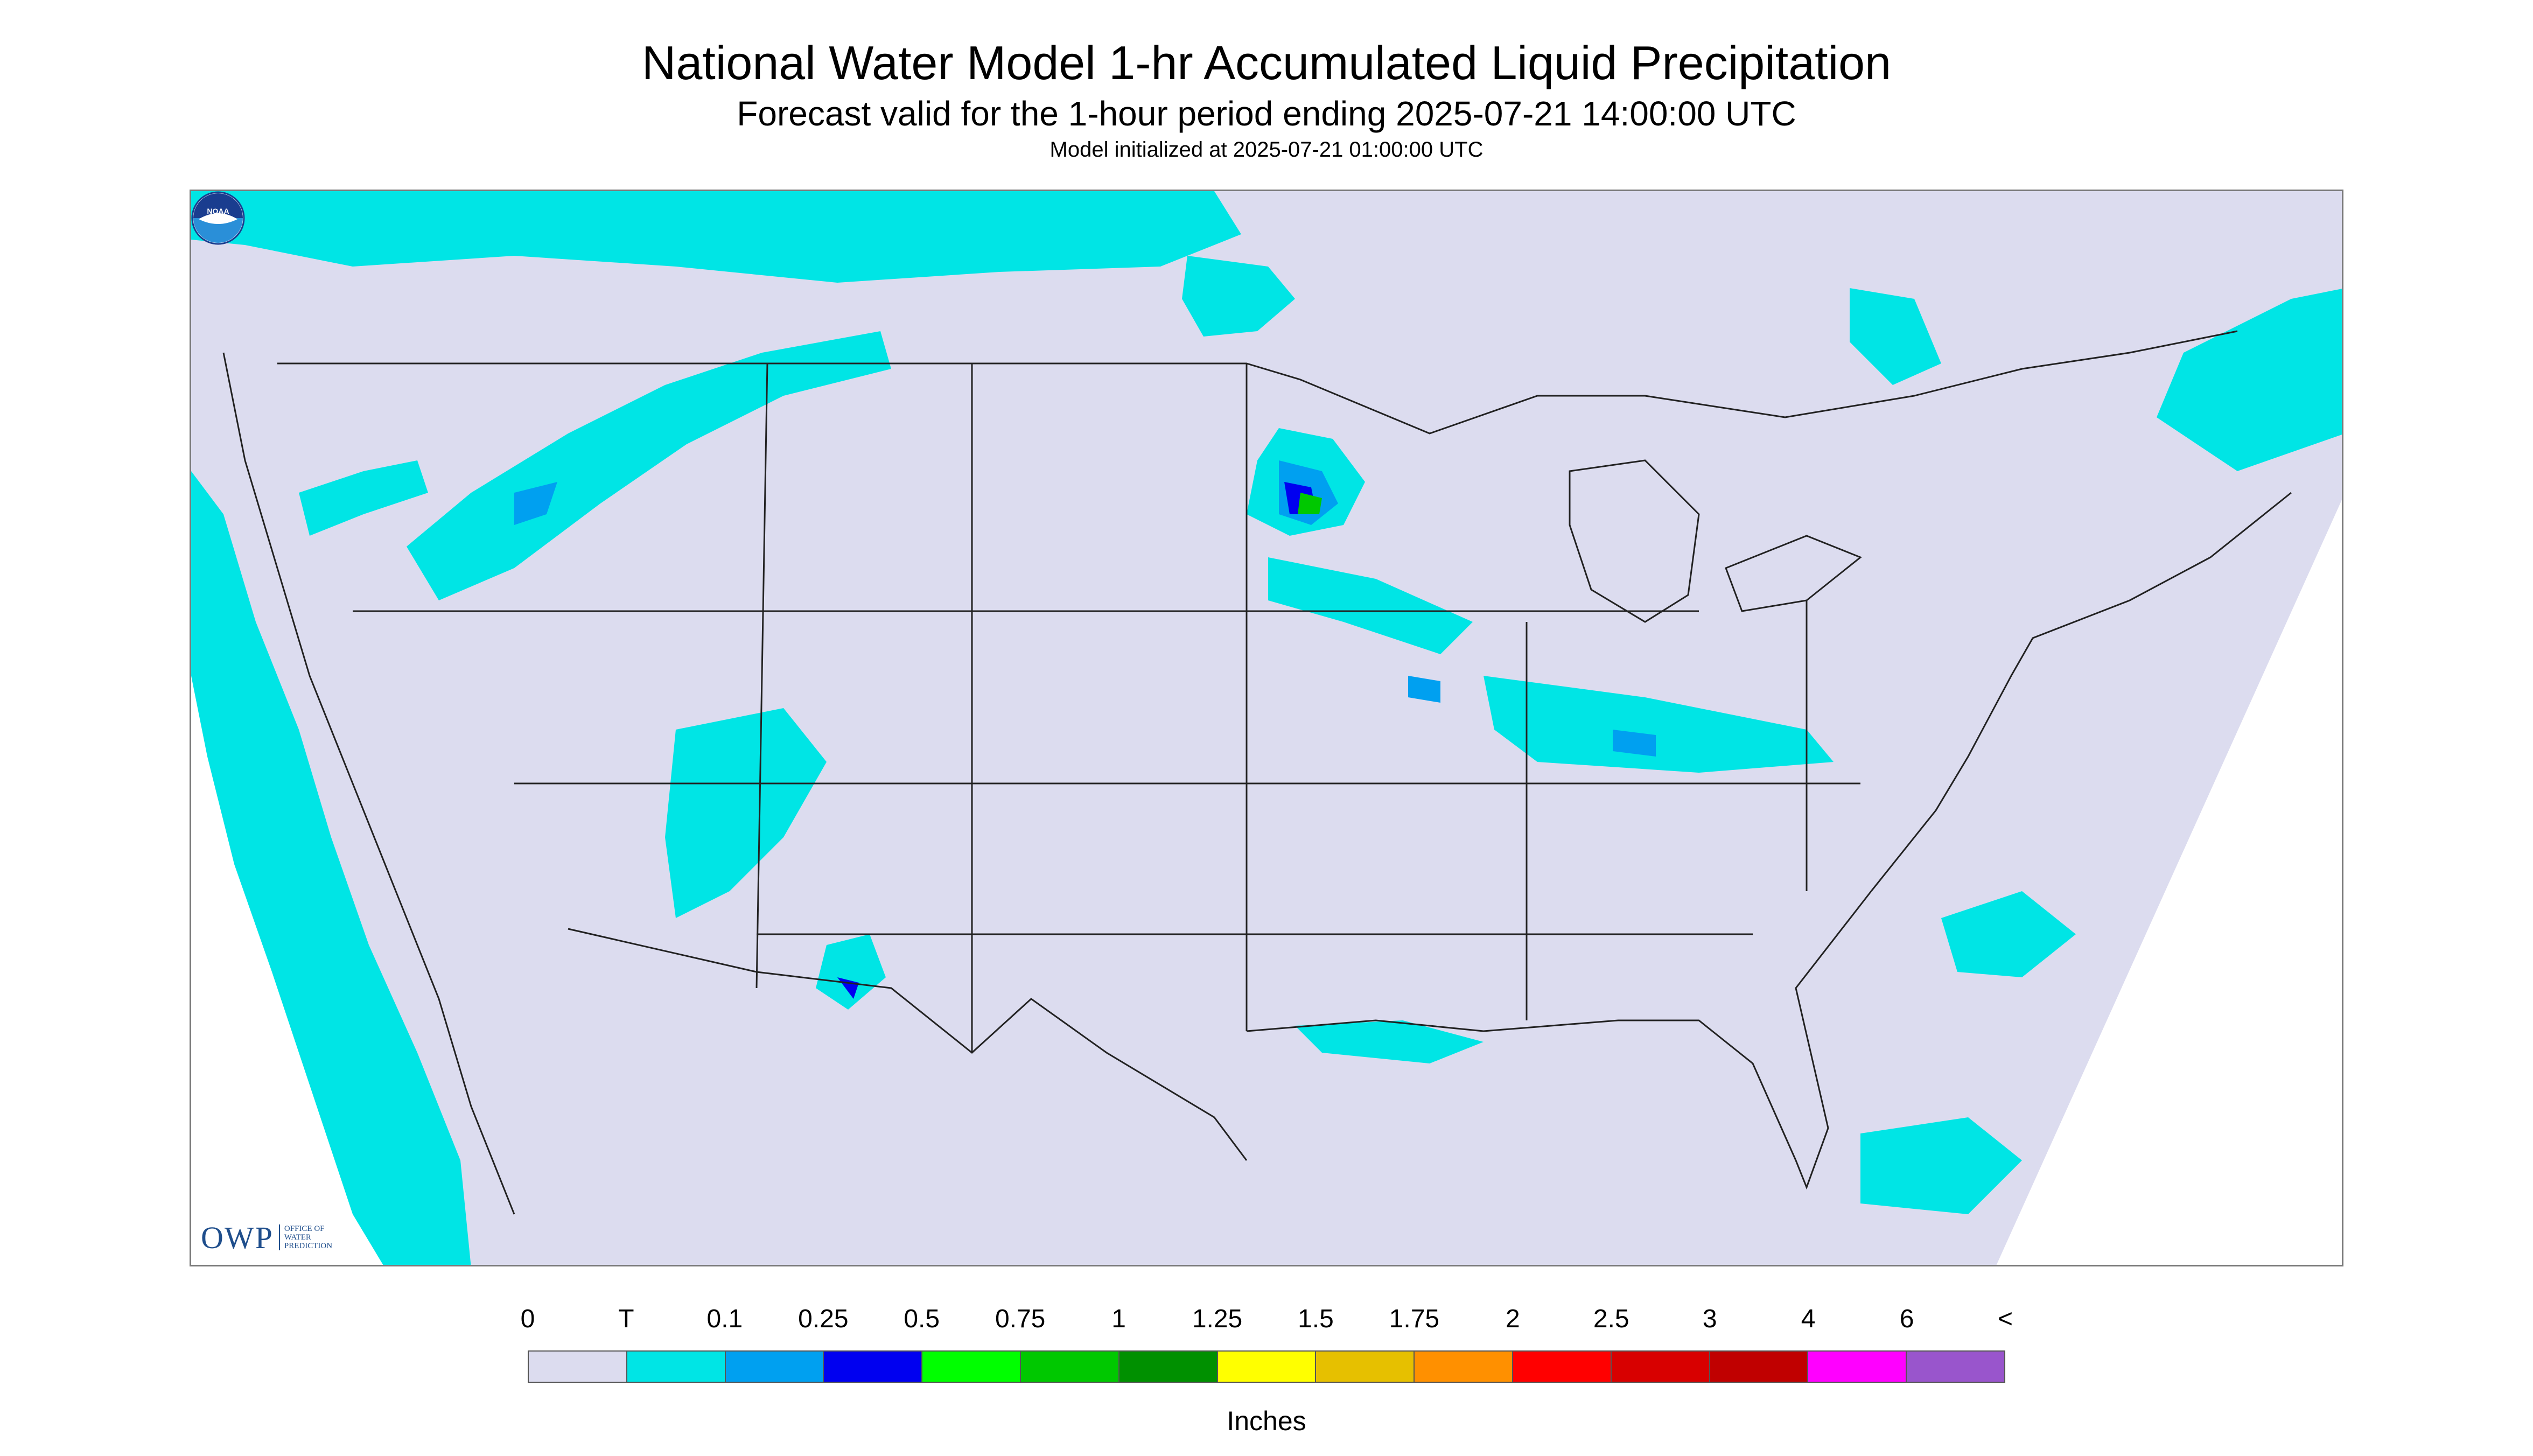  What do you see at coordinates (1238, 296) in the screenshot?
I see `precip-lake-woods` at bounding box center [1238, 296].